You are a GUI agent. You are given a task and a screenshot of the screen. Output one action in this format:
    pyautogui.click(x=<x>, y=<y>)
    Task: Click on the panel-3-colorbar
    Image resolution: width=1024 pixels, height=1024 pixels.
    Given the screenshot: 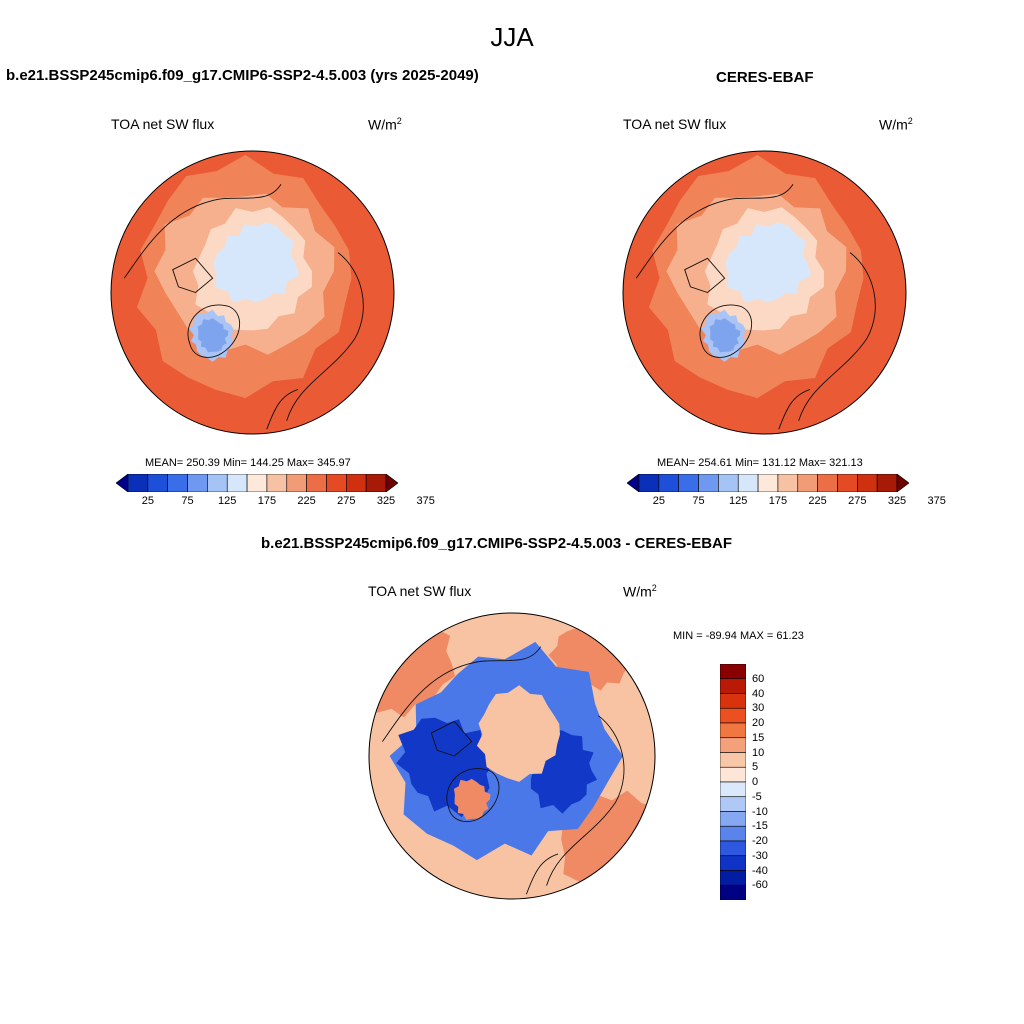 What is the action you would take?
    pyautogui.click(x=733, y=782)
    